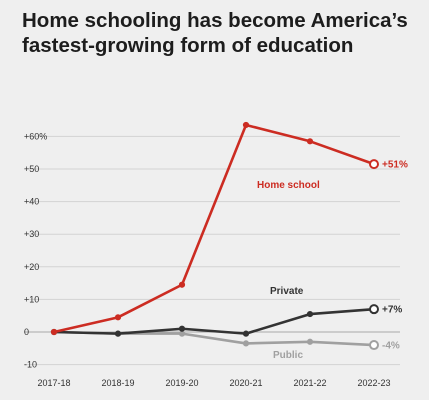 The width and height of the screenshot is (429, 400). I want to click on private-end-label: +7%, so click(392, 310).